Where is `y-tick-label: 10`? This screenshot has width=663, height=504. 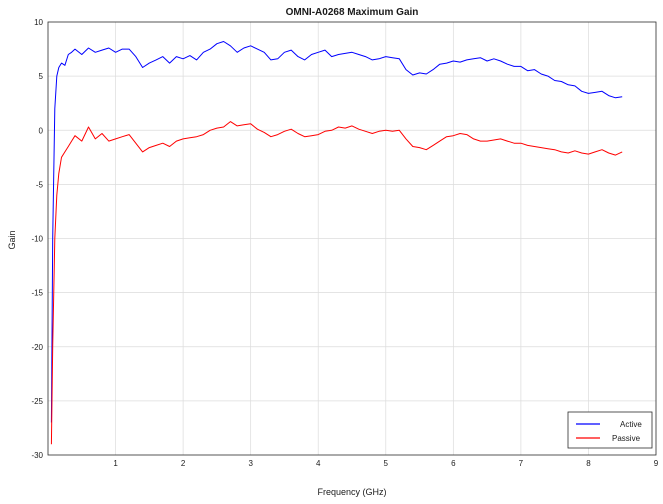
y-tick-label: 10 is located at coordinates (38, 22).